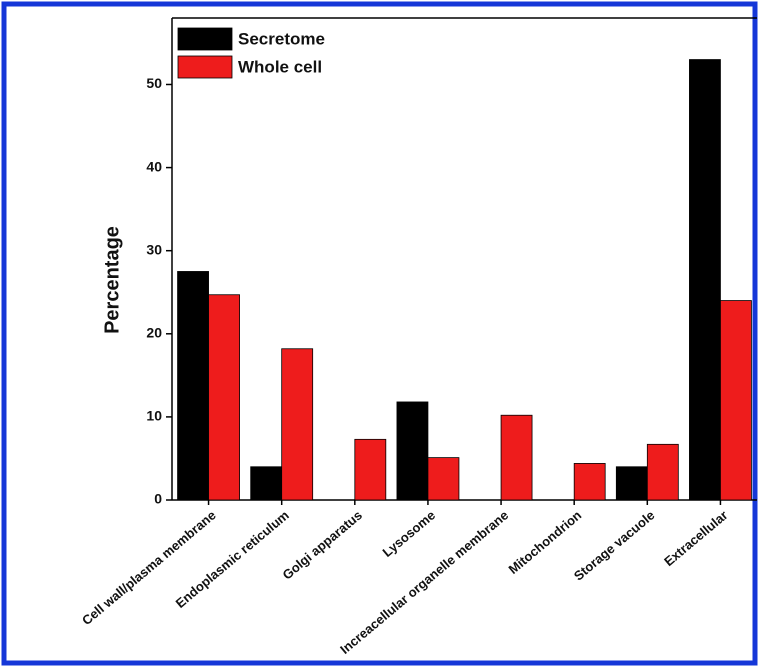 The width and height of the screenshot is (759, 667). I want to click on y-tick-label: 50, so click(154, 83).